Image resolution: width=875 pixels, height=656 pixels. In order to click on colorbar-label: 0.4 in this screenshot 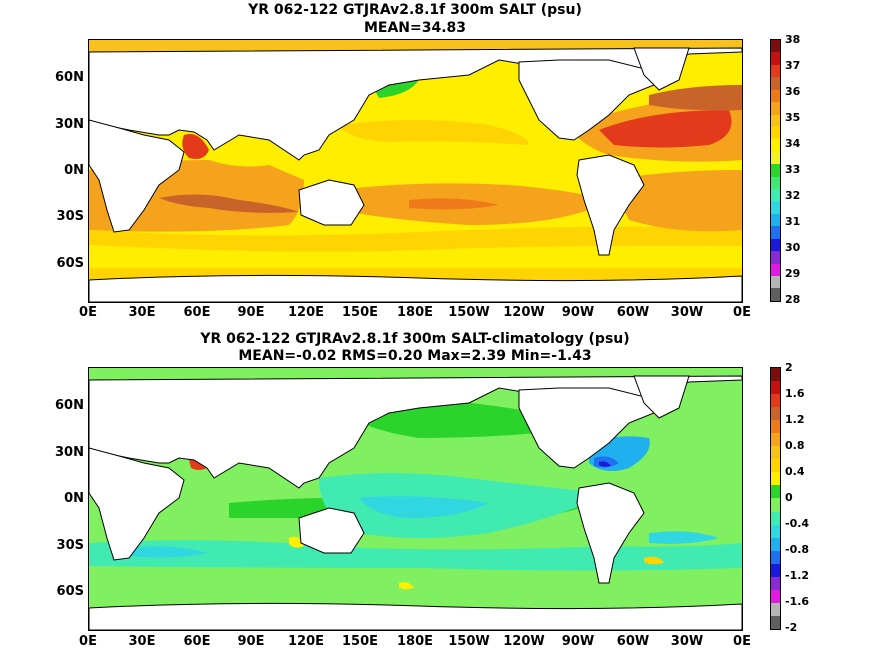, I will do `click(795, 471)`.